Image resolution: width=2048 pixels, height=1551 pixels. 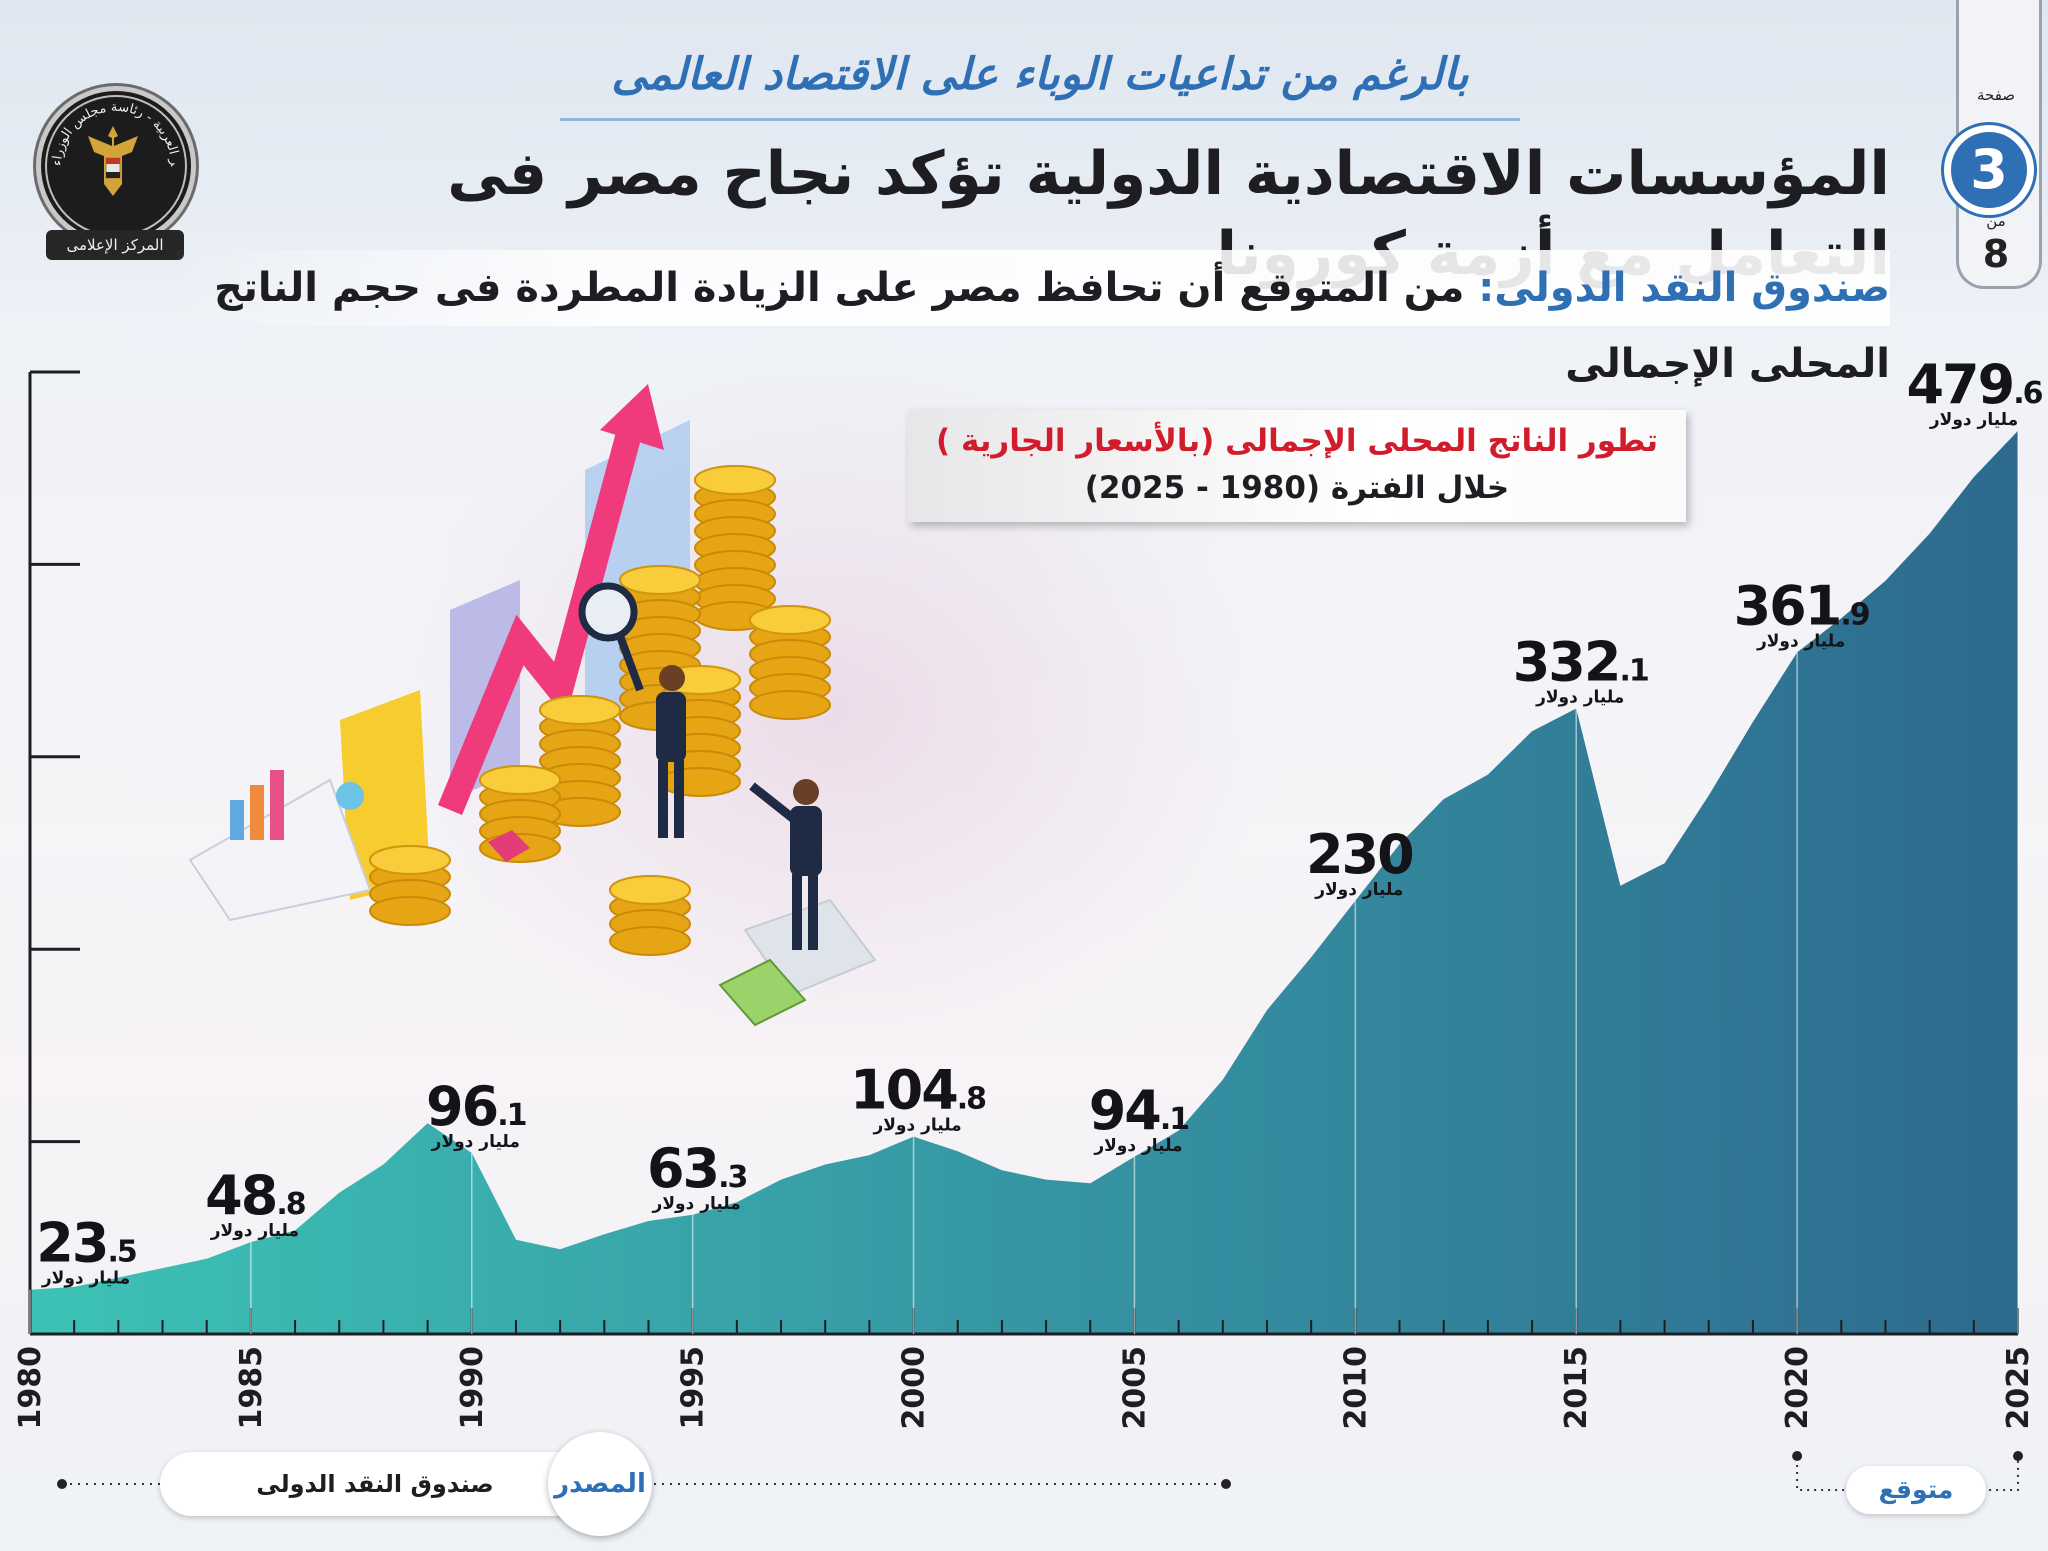 What do you see at coordinates (2027, 393) in the screenshot?
I see `data-label-decimal: .6` at bounding box center [2027, 393].